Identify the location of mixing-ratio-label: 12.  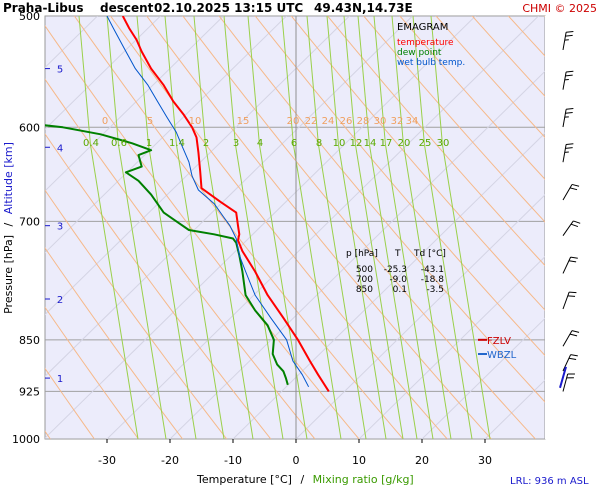
(356, 143).